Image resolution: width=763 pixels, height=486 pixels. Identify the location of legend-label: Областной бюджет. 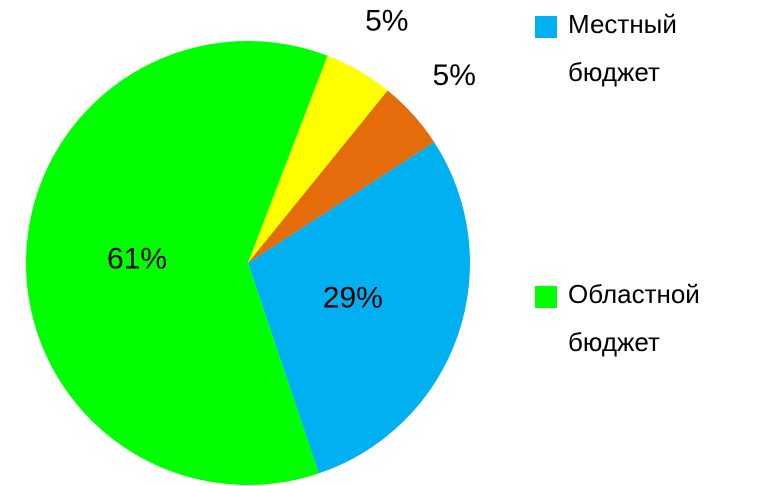
(634, 318).